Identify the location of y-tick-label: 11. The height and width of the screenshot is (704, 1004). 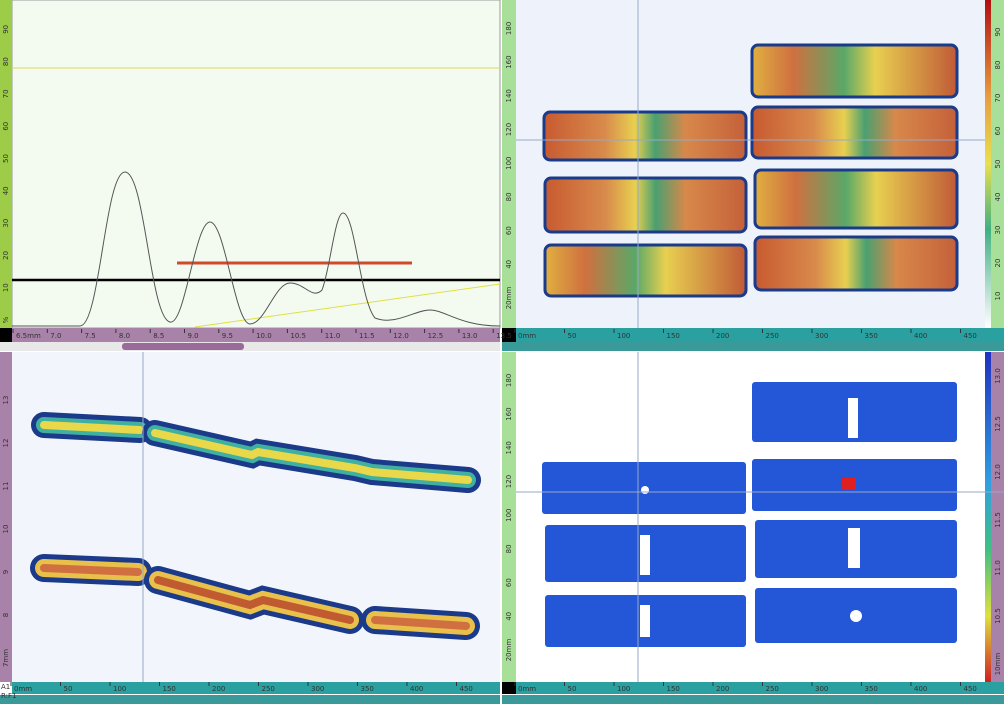
(6, 486).